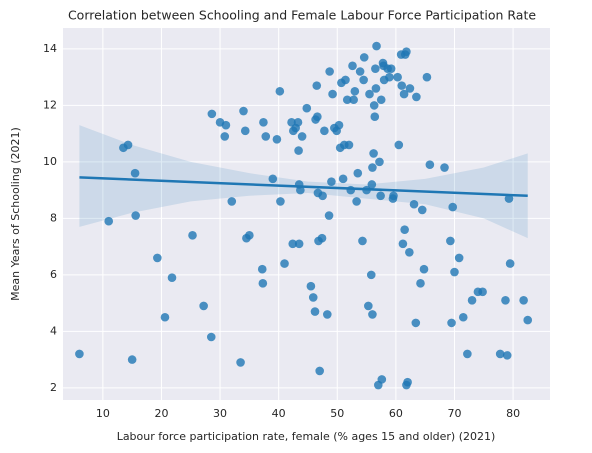  What do you see at coordinates (50, 104) in the screenshot?
I see `y-tick-label: 12` at bounding box center [50, 104].